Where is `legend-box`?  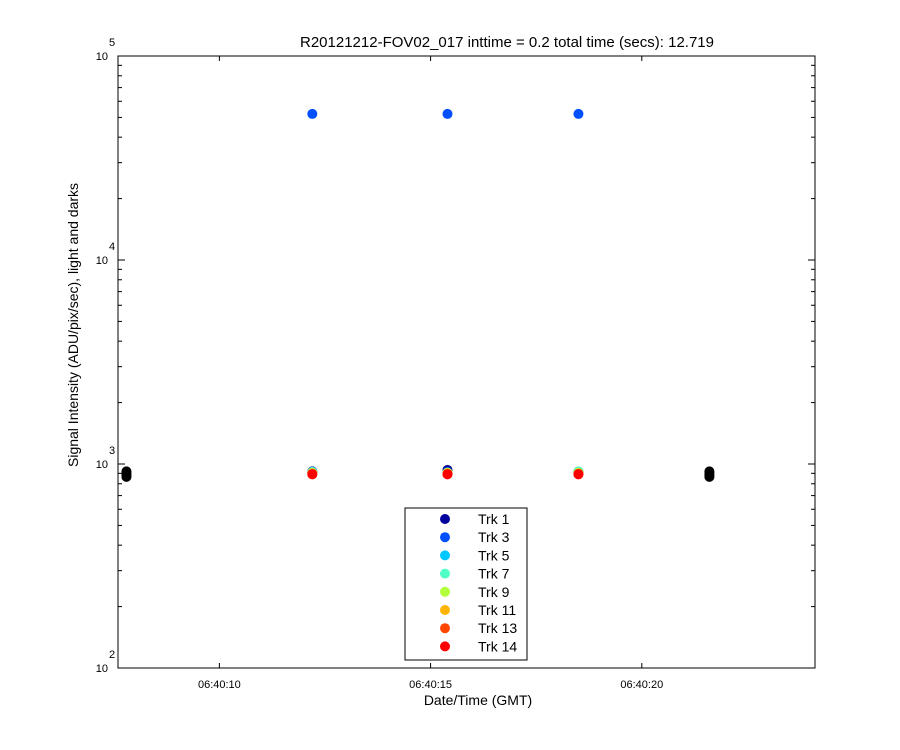
legend-box is located at coordinates (466, 584).